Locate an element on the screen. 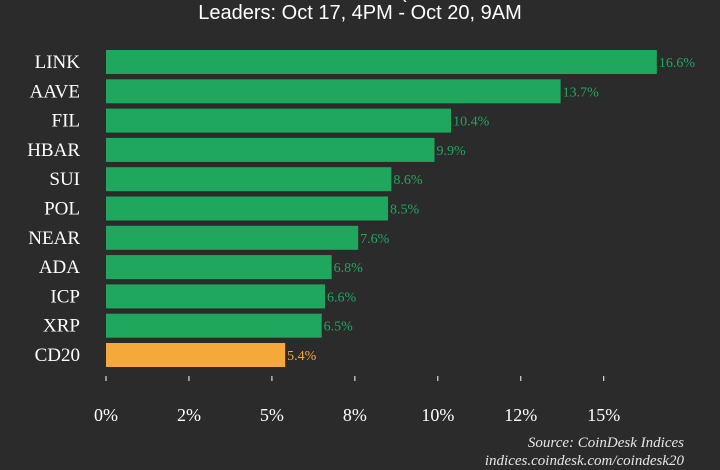 This screenshot has height=470, width=720. category-label: AAVE is located at coordinates (55, 91).